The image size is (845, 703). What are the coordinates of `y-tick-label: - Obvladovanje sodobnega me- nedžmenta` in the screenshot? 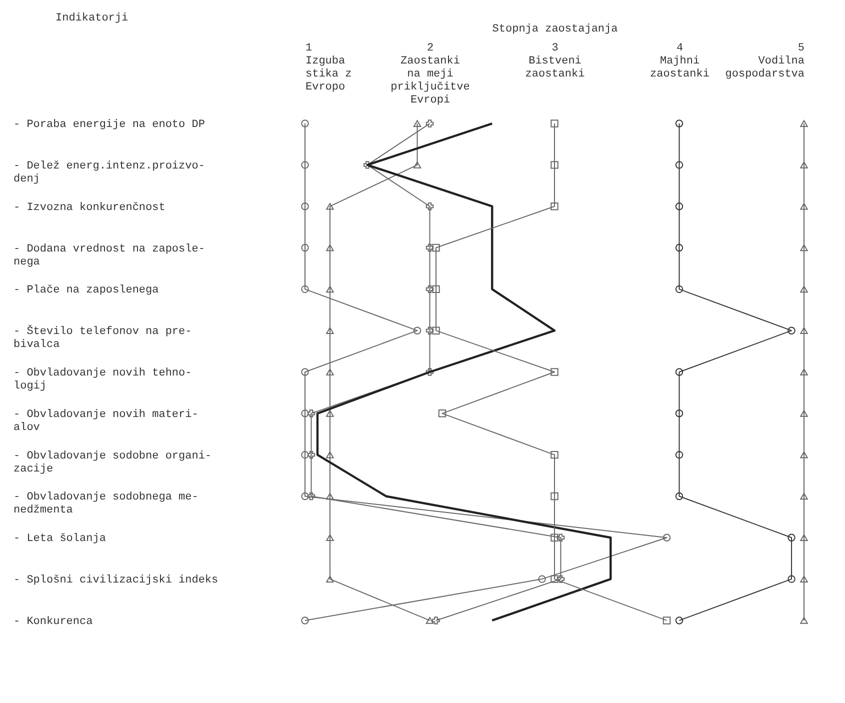 It's located at (106, 504).